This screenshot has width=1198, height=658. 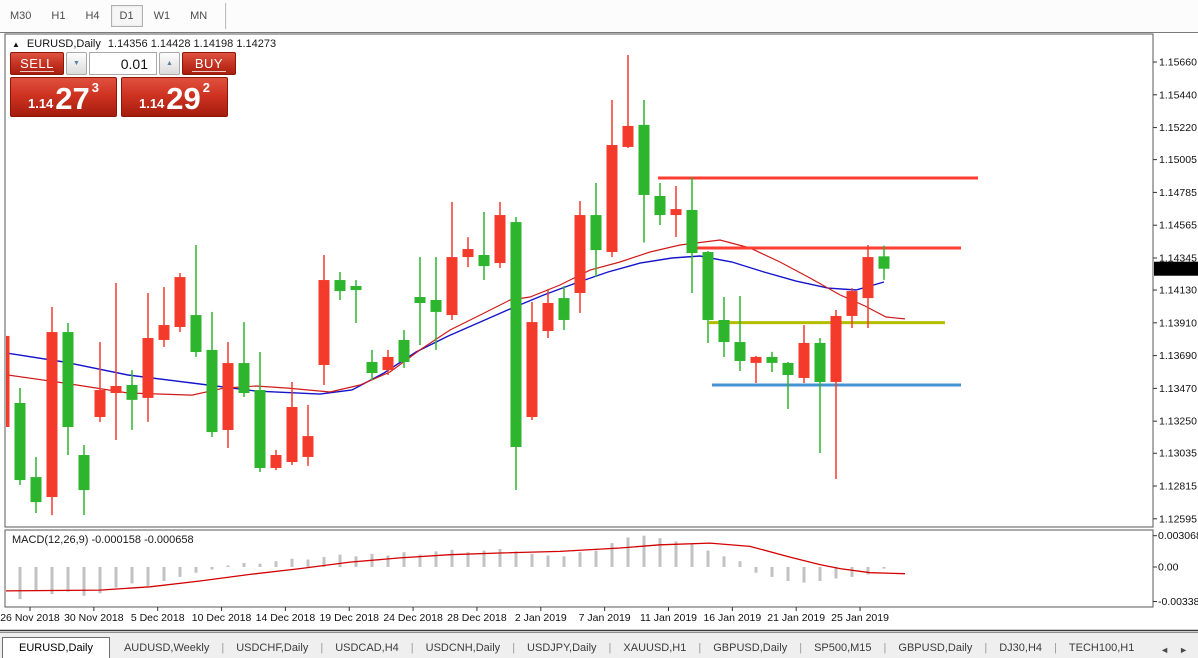 I want to click on chart-tab-usdjpy-daily: USDJPY,Daily, so click(x=562, y=648).